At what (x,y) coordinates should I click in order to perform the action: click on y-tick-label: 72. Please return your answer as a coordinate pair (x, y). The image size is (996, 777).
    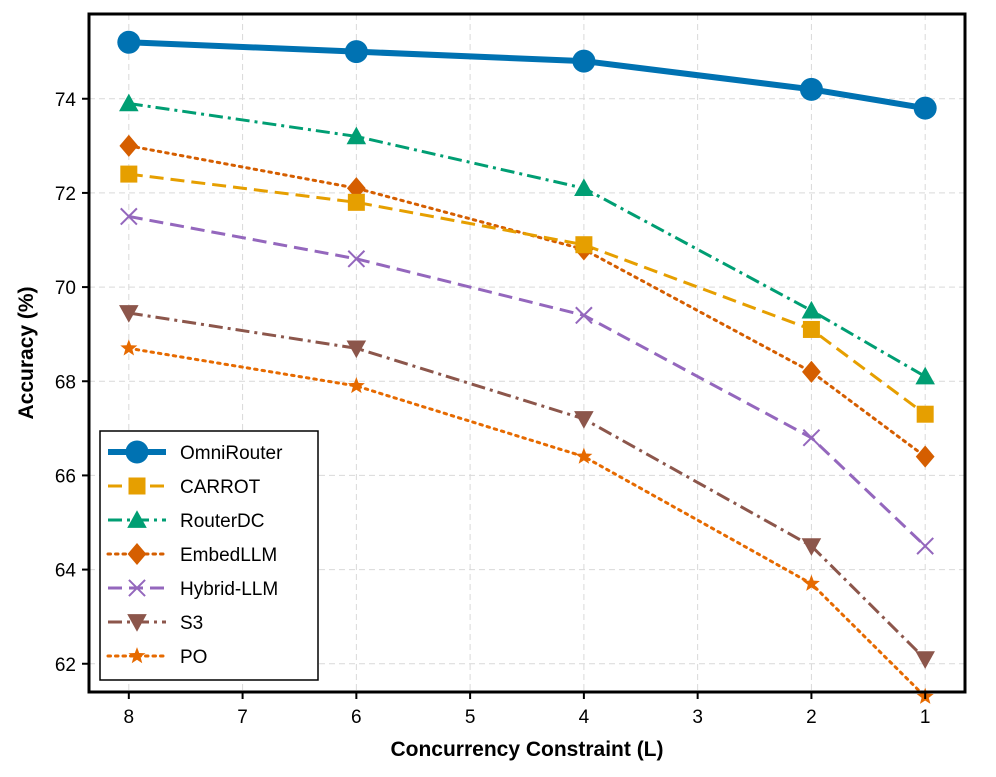
    Looking at the image, I should click on (65, 194).